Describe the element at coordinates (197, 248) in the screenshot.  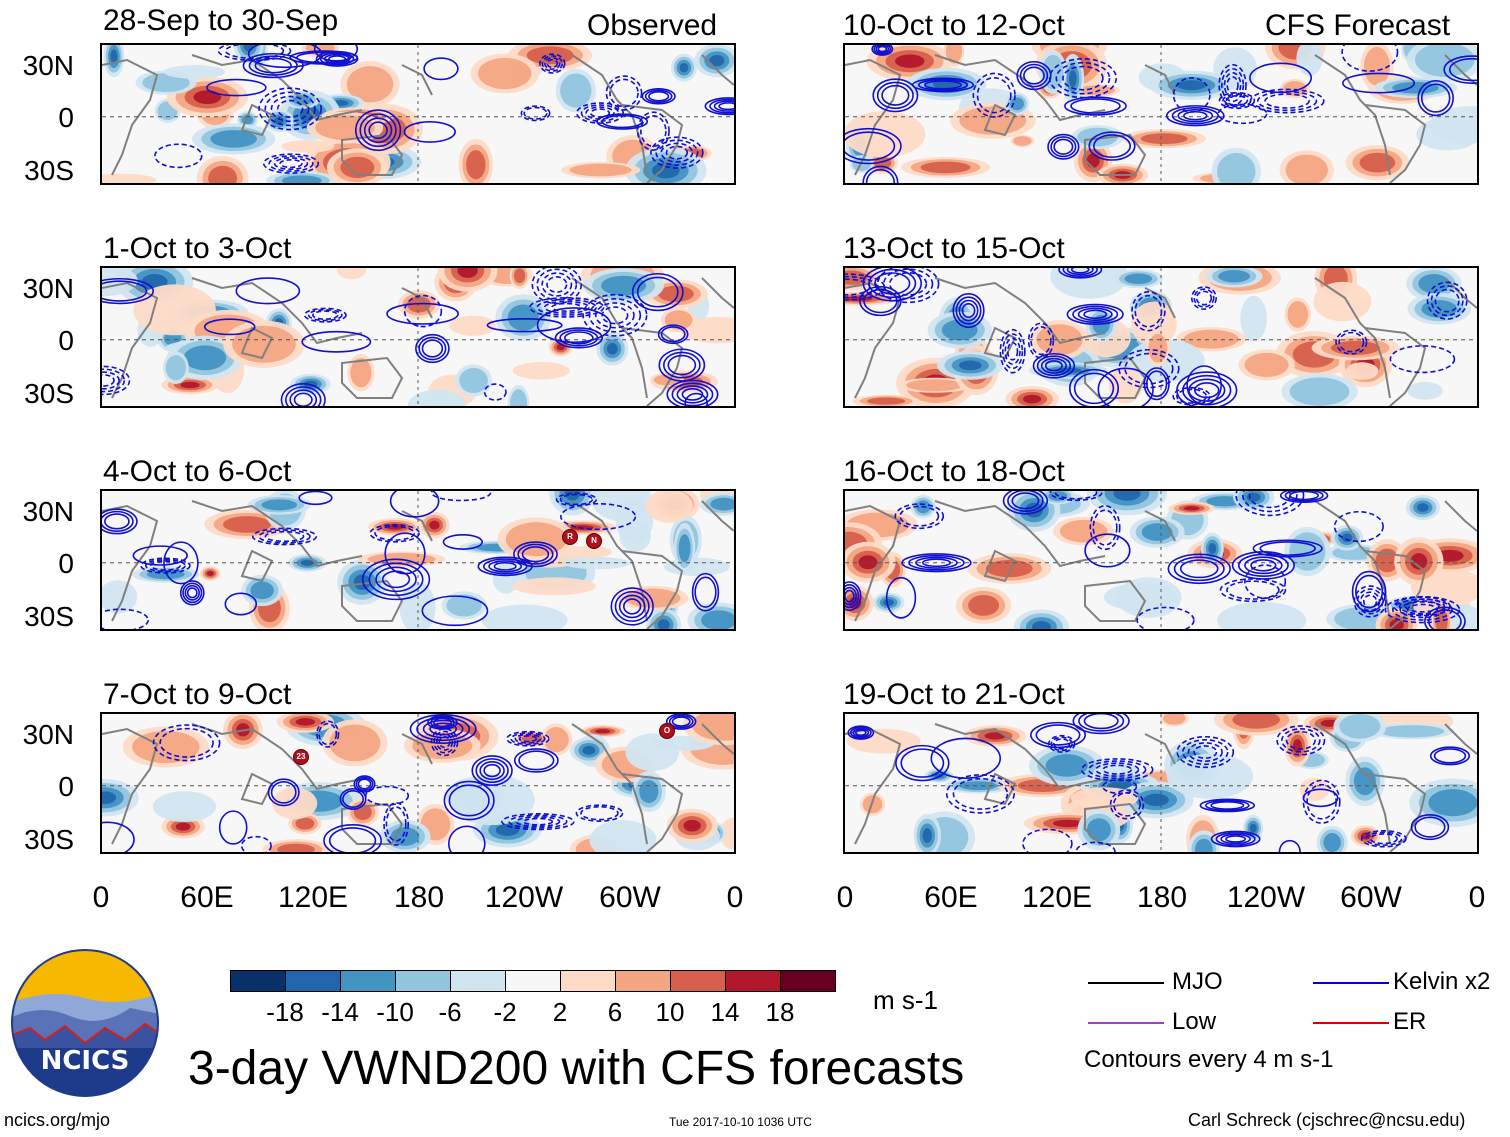
I see `panel-2-title: 1-Oct to 3-Oct` at that location.